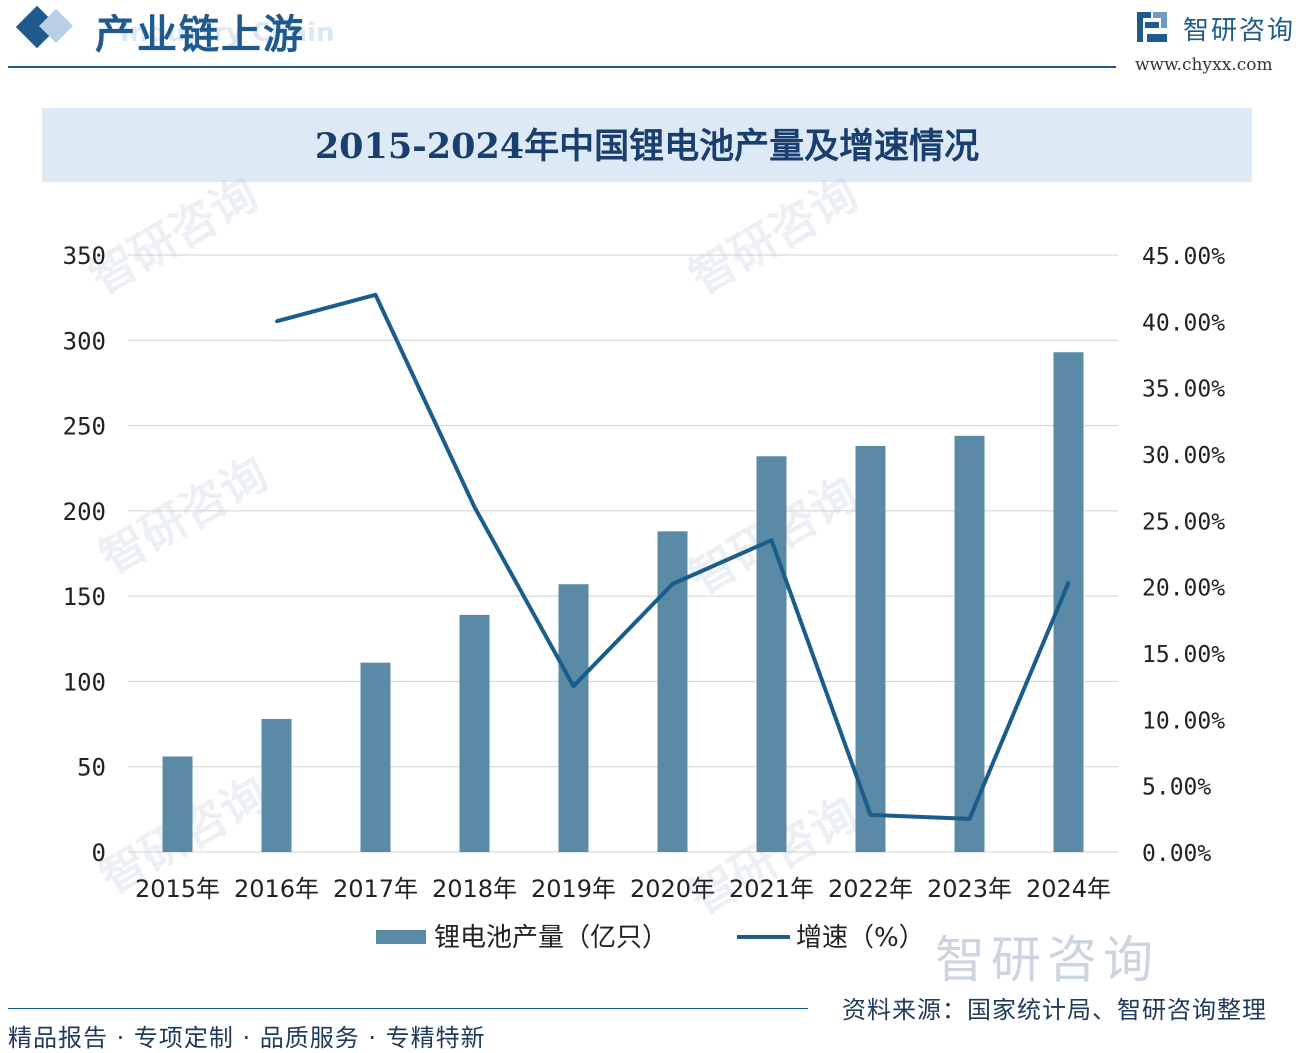  Describe the element at coordinates (1183, 522) in the screenshot. I see `right-tick-label: 25.00%` at that location.